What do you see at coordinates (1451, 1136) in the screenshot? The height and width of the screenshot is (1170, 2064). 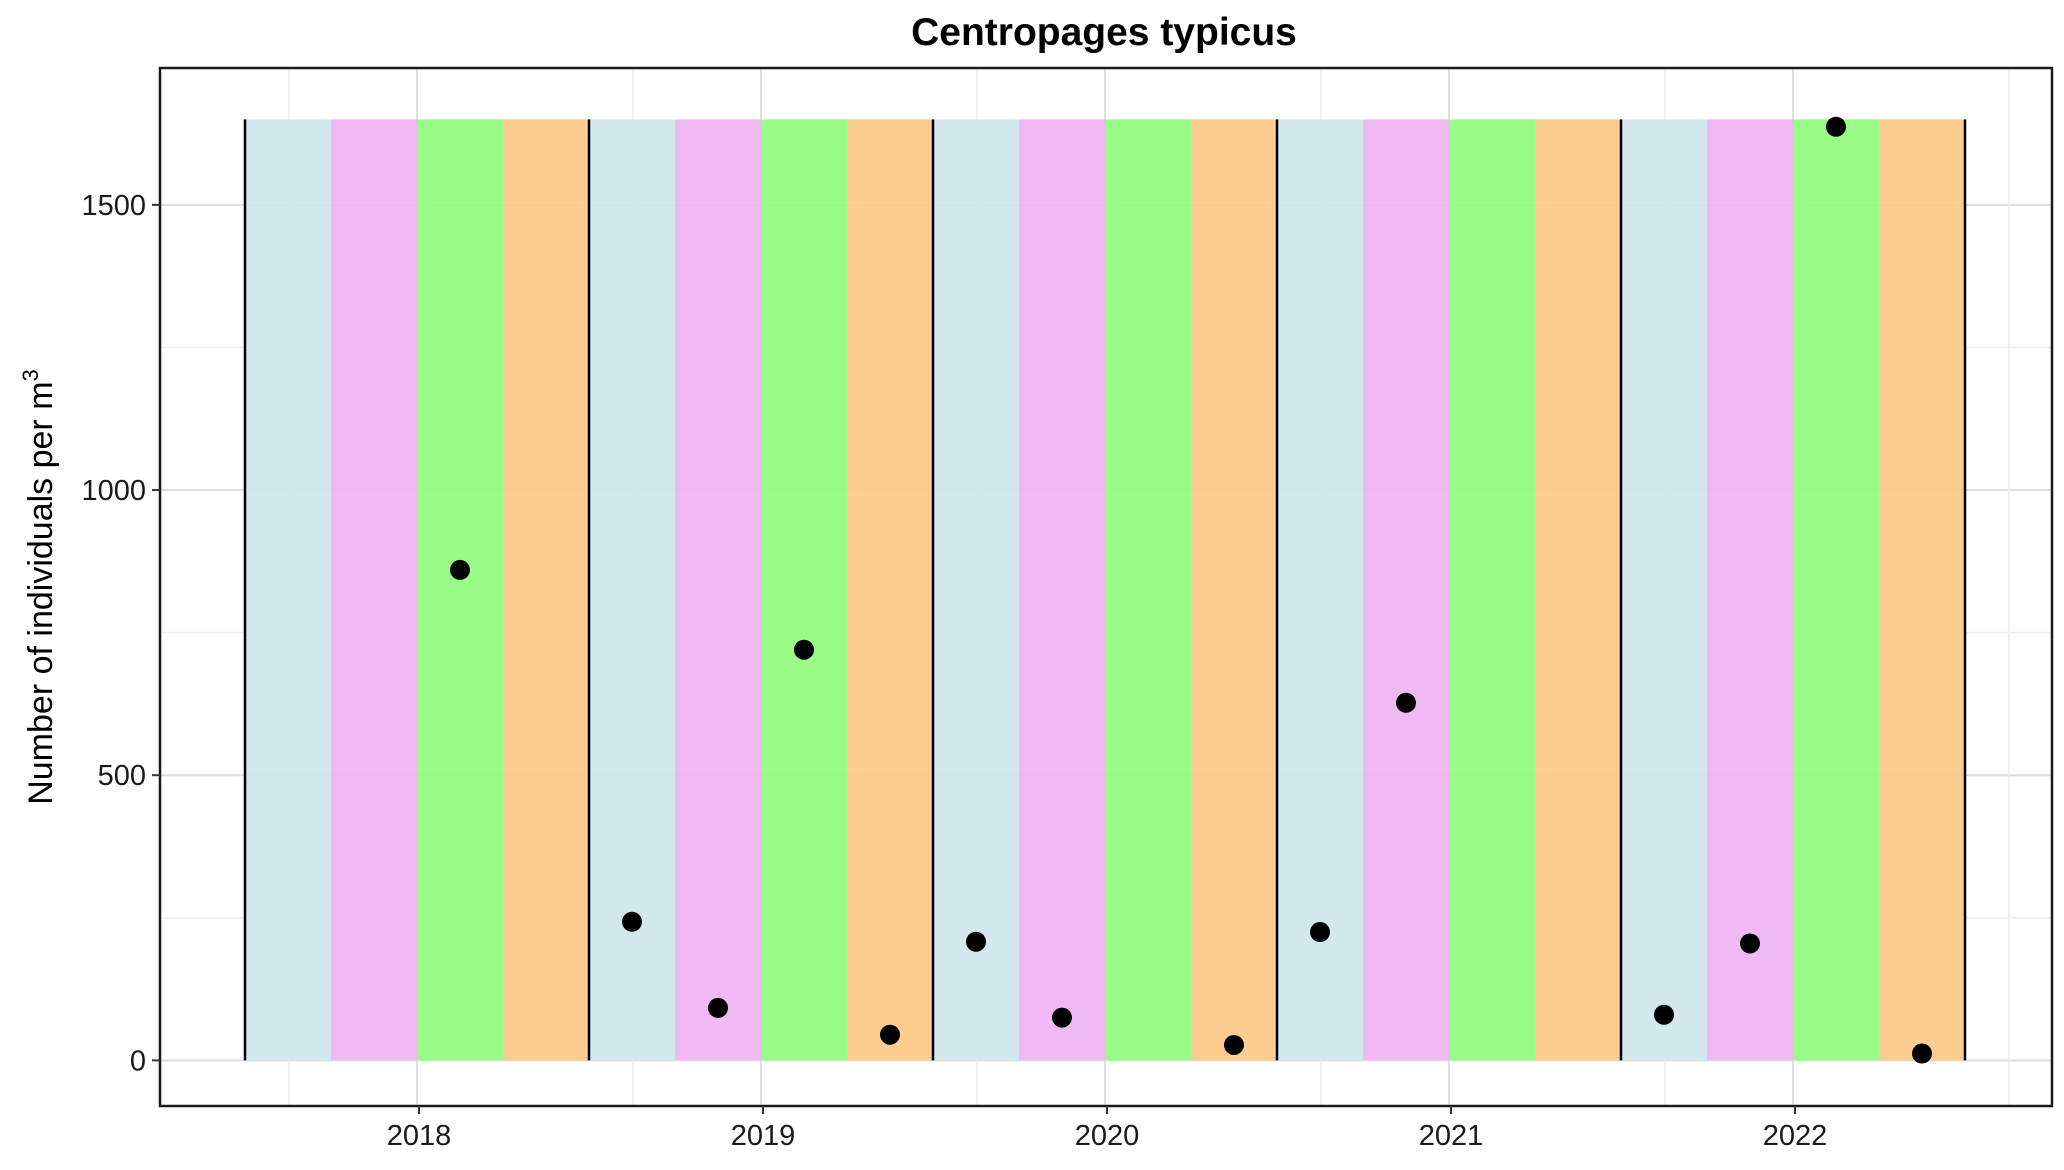 I see `x-tick-label: 2021` at bounding box center [1451, 1136].